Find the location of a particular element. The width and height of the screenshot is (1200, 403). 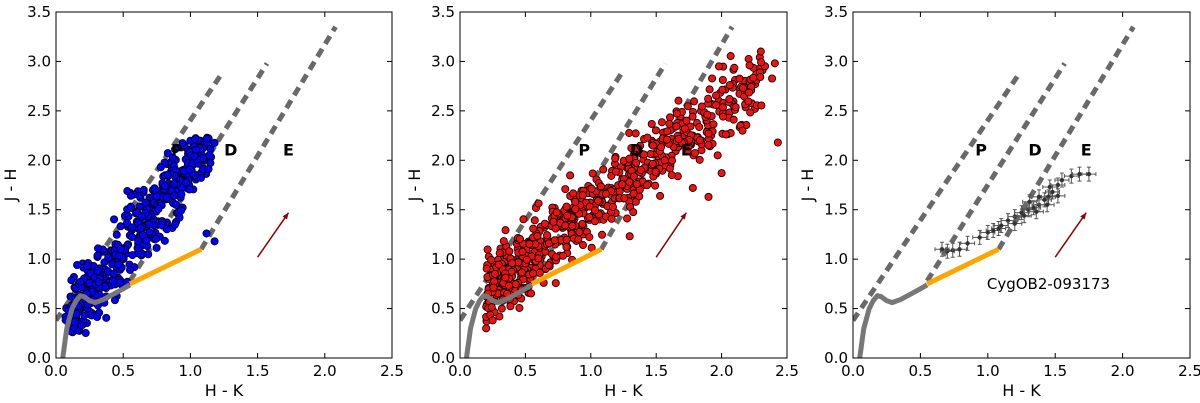

y-tick-label: 3.0 is located at coordinates (443, 61).